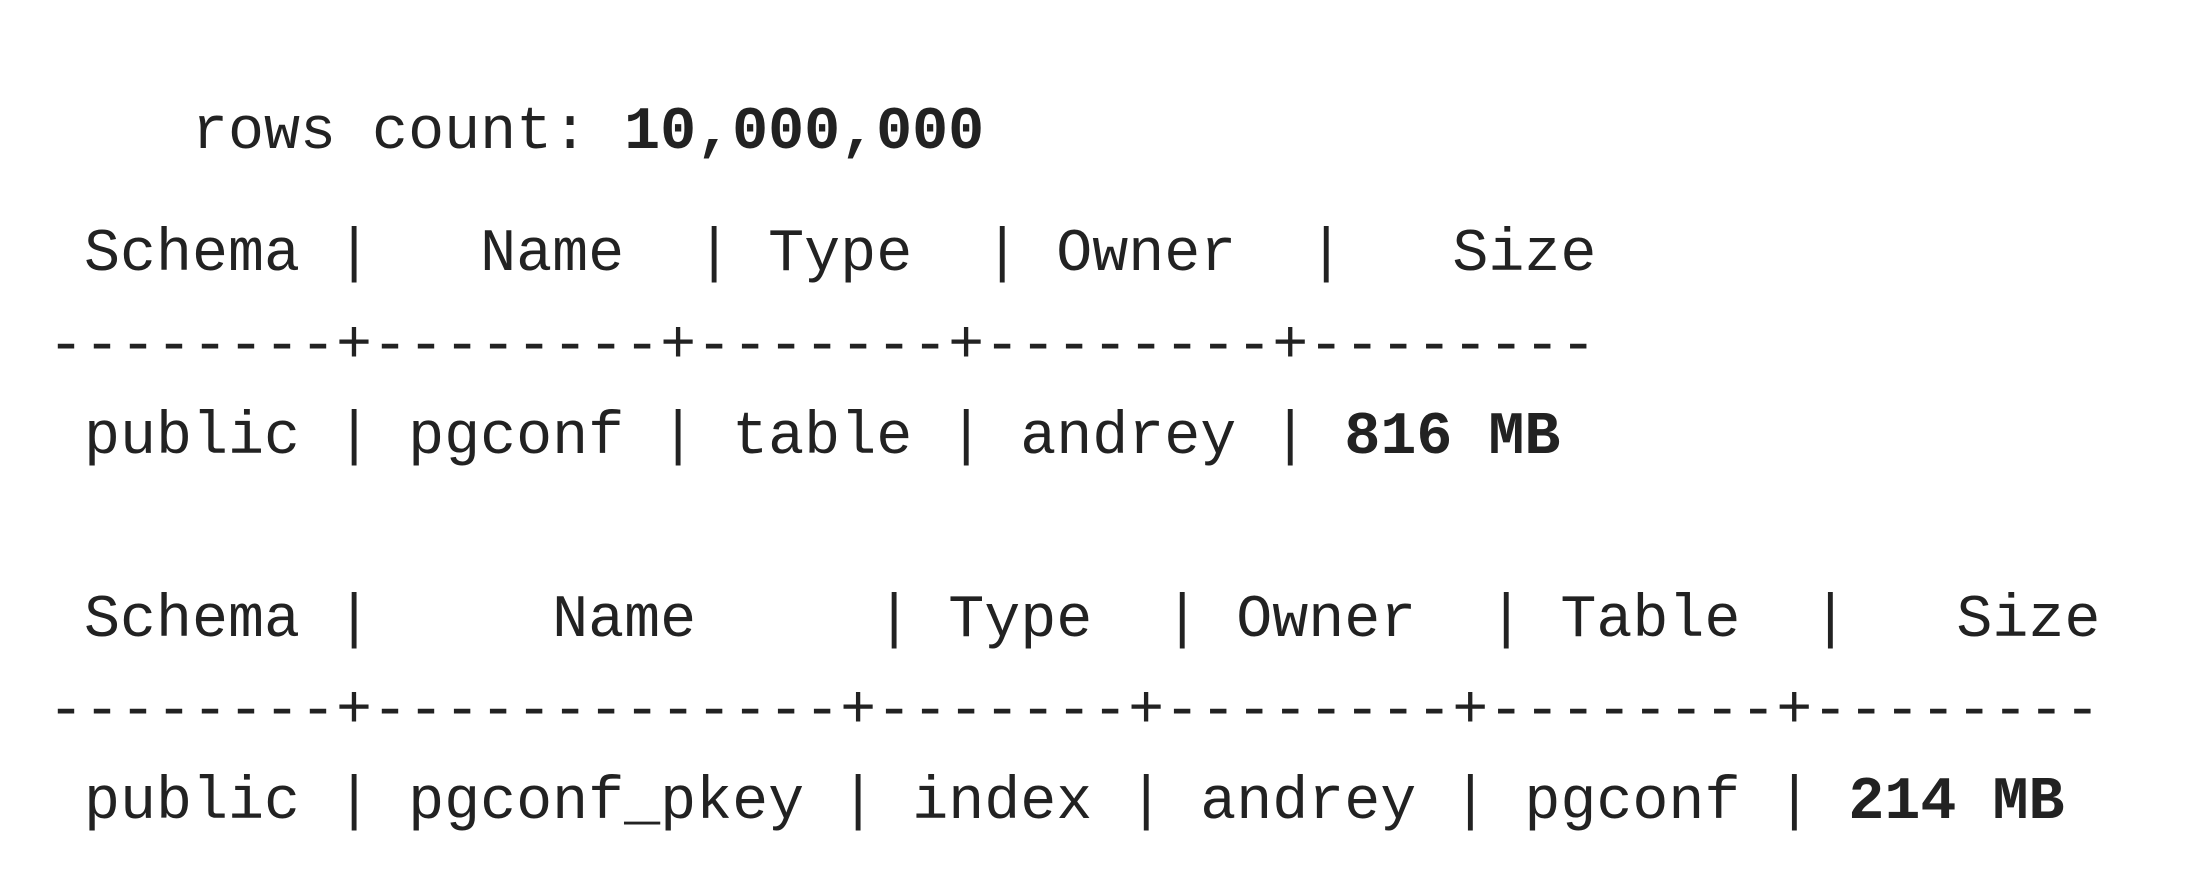 The image size is (2210, 894). Describe the element at coordinates (606, 803) in the screenshot. I see `cell-name: pgconf_pkey` at that location.